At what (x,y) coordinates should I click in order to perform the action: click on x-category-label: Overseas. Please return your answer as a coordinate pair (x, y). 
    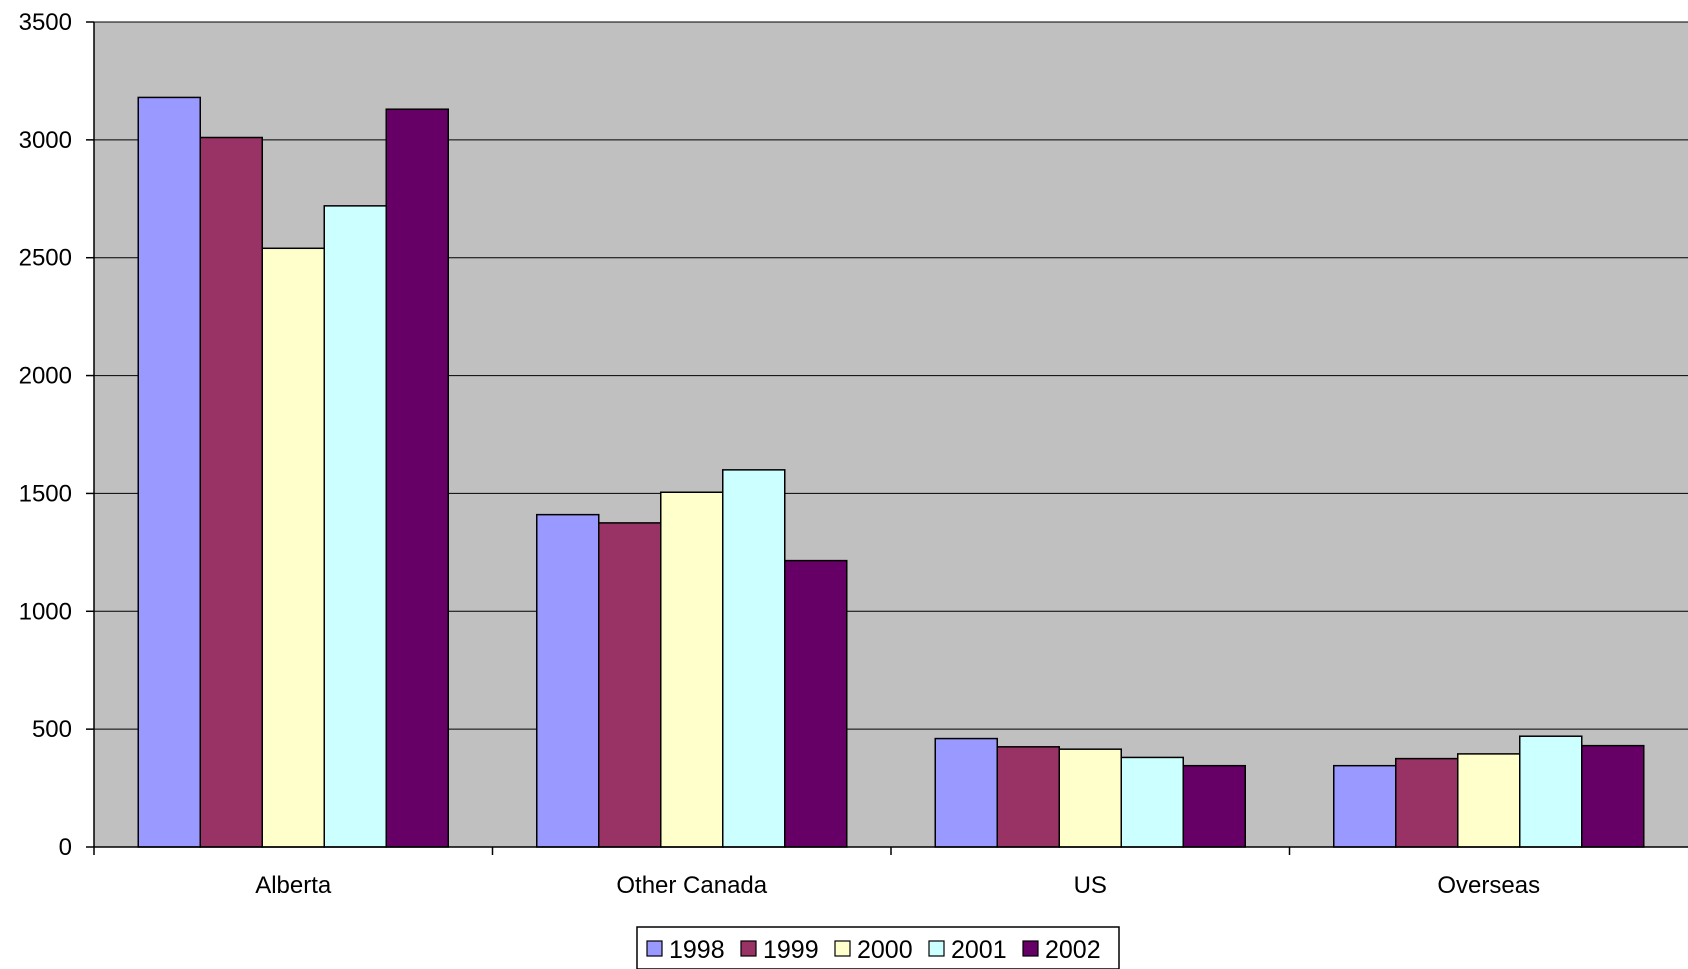
    Looking at the image, I should click on (1488, 885).